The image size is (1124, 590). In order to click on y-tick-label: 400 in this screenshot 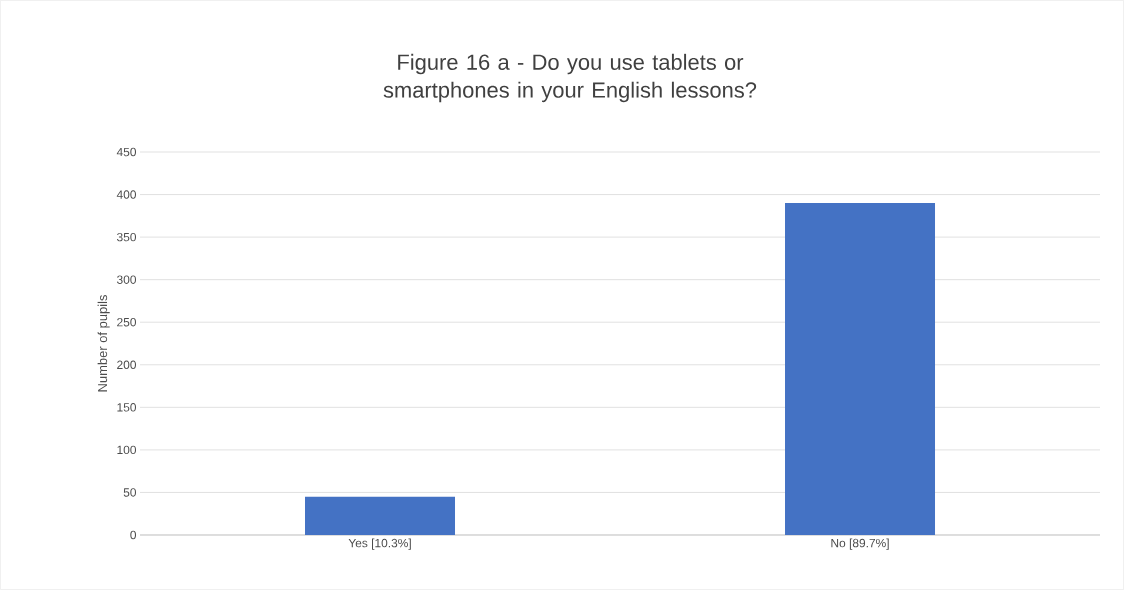, I will do `click(126, 194)`.